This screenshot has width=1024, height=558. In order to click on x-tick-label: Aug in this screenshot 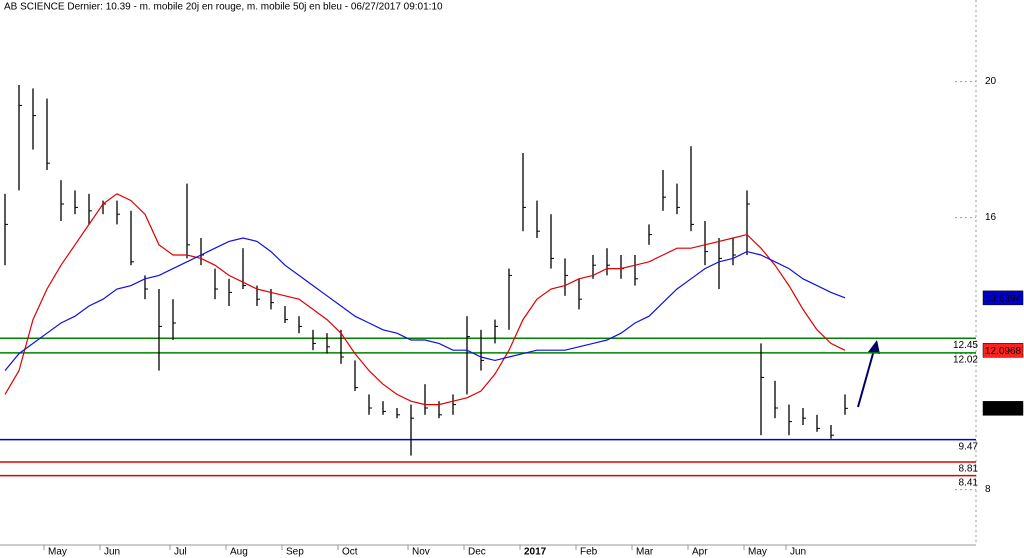, I will do `click(239, 552)`.